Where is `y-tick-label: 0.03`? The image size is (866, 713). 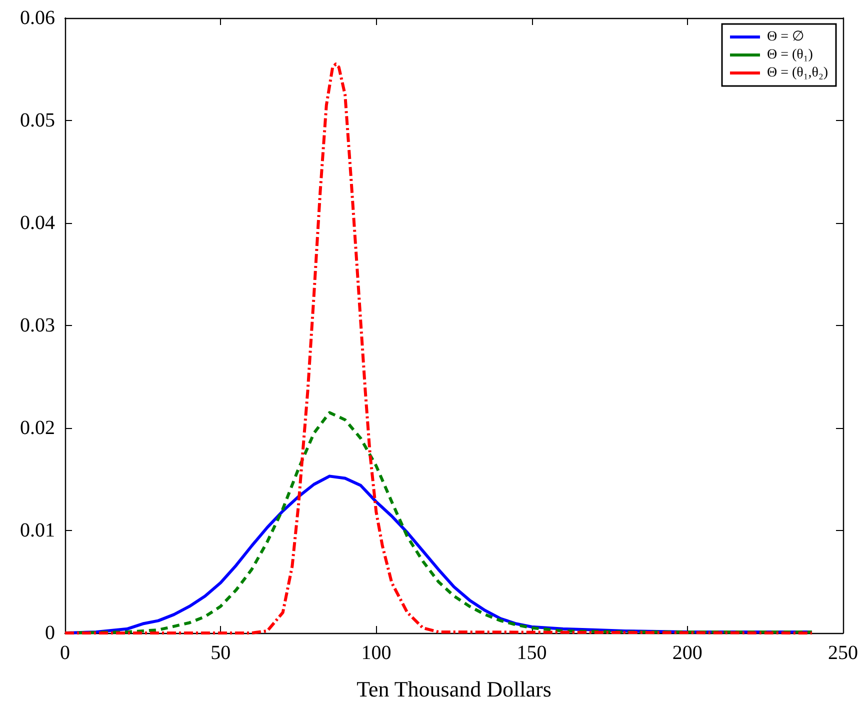 y-tick-label: 0.03 is located at coordinates (37, 325).